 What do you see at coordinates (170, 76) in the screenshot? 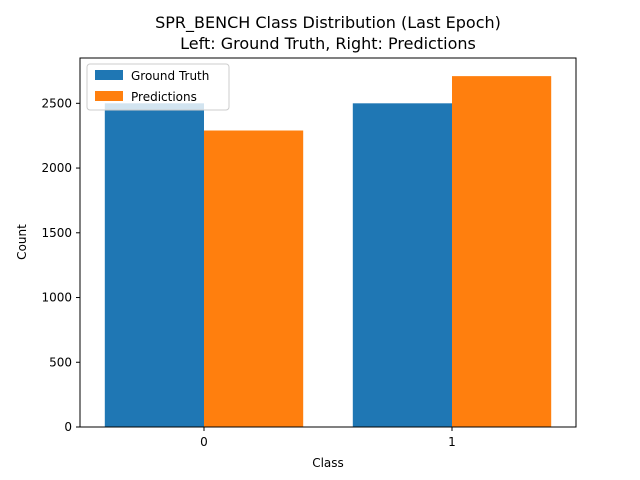
I see `legend-label-ground-truth: Ground Truth` at bounding box center [170, 76].